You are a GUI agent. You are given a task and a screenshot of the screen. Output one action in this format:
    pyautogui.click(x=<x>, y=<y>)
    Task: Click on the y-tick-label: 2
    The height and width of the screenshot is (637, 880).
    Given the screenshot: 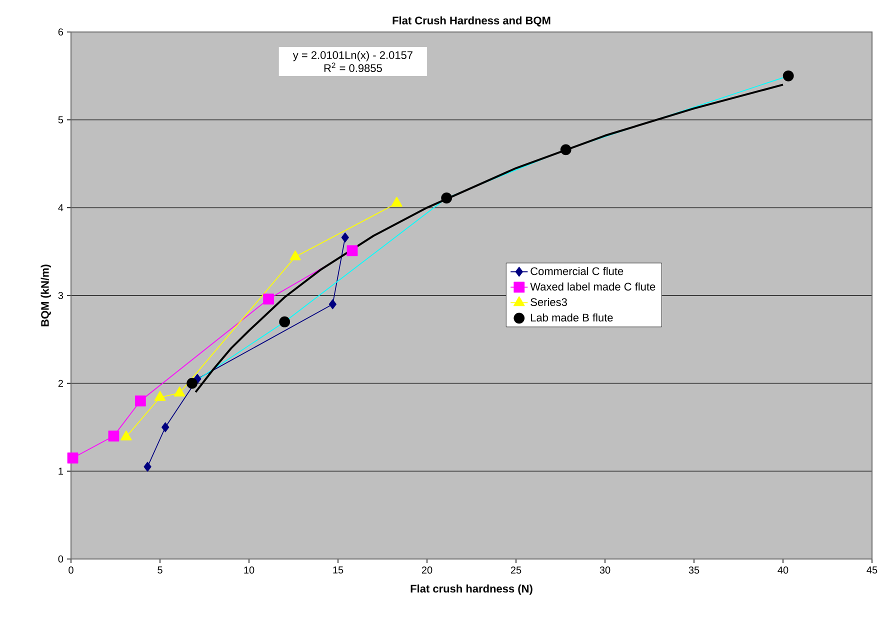 What is the action you would take?
    pyautogui.click(x=60, y=383)
    